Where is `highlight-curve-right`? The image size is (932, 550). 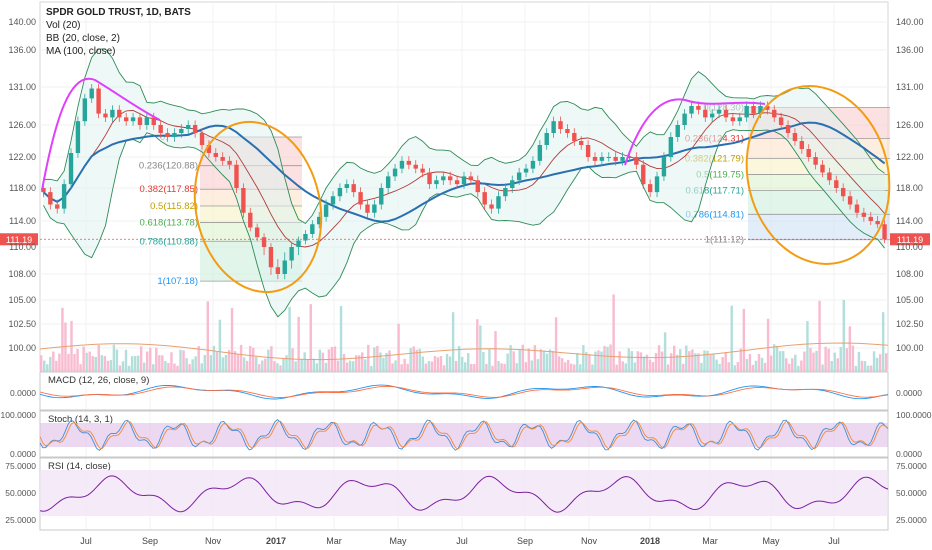 highlight-curve-right is located at coordinates (695, 132).